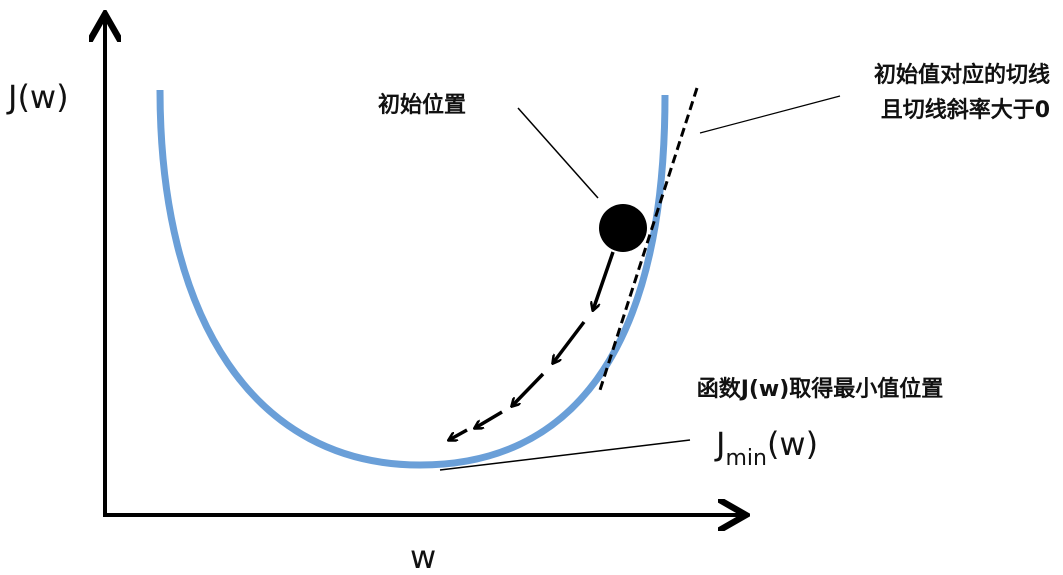 The image size is (1063, 575). What do you see at coordinates (792, 444) in the screenshot?
I see `jmin-tail: (w)` at bounding box center [792, 444].